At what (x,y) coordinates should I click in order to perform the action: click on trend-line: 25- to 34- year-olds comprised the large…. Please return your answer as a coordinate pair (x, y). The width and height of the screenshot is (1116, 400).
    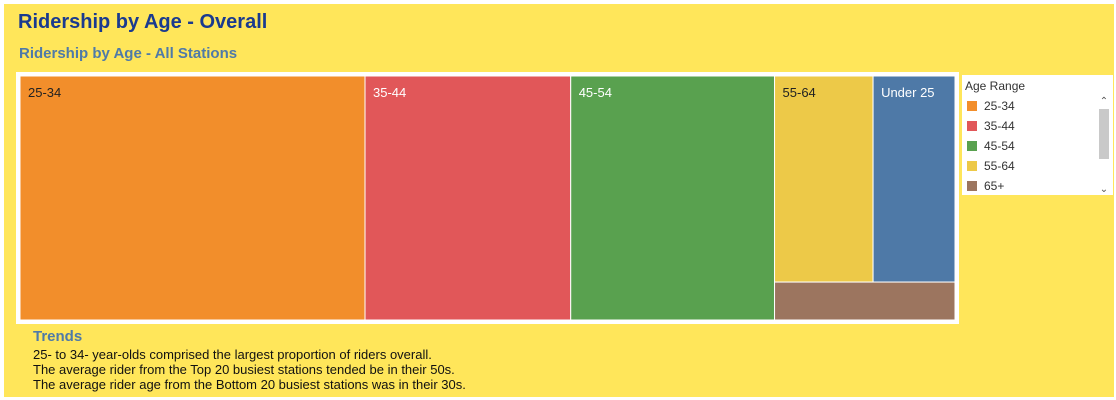
    Looking at the image, I should click on (232, 354).